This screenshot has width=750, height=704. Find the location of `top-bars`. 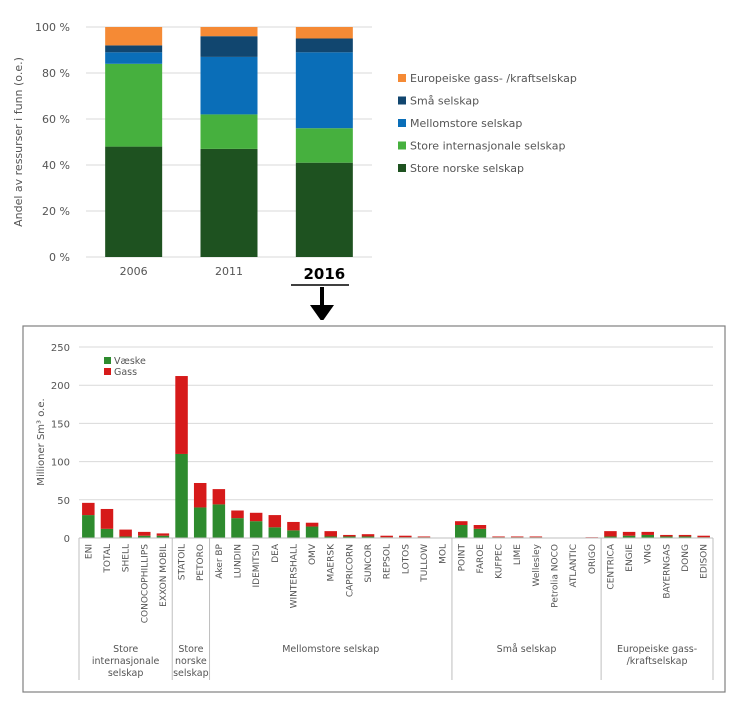

top-bars is located at coordinates (229, 142).